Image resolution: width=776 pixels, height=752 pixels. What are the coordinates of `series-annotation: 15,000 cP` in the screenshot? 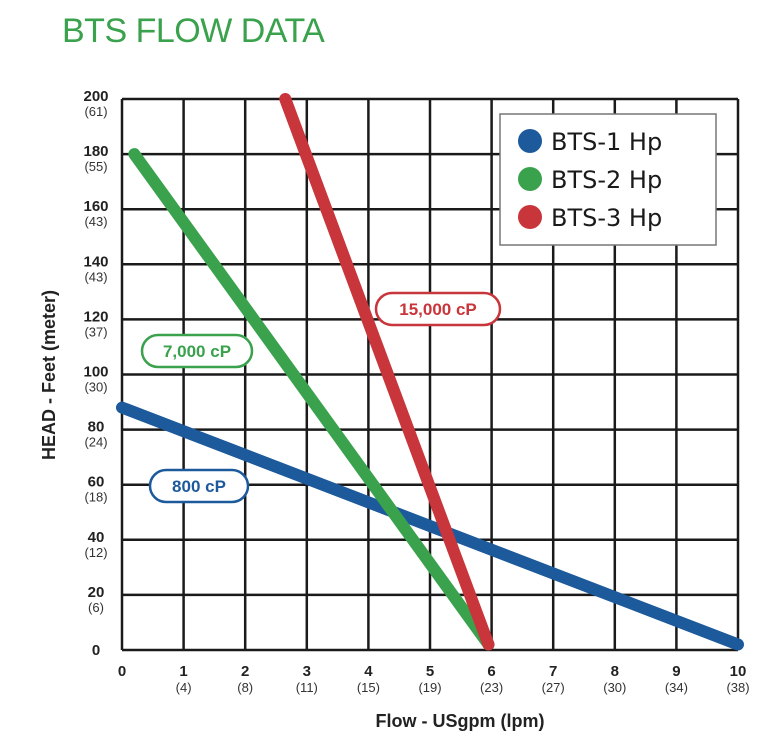 It's located at (438, 309).